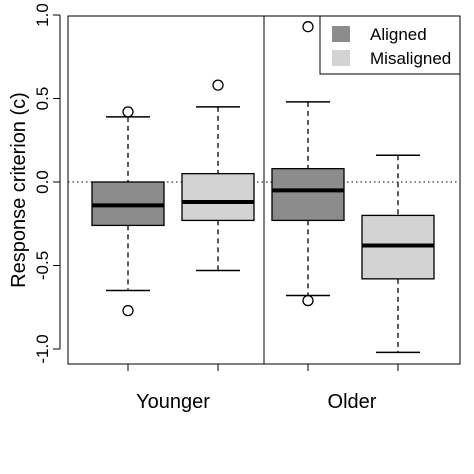  What do you see at coordinates (263, 388) in the screenshot?
I see `group-labels: Younger Older` at bounding box center [263, 388].